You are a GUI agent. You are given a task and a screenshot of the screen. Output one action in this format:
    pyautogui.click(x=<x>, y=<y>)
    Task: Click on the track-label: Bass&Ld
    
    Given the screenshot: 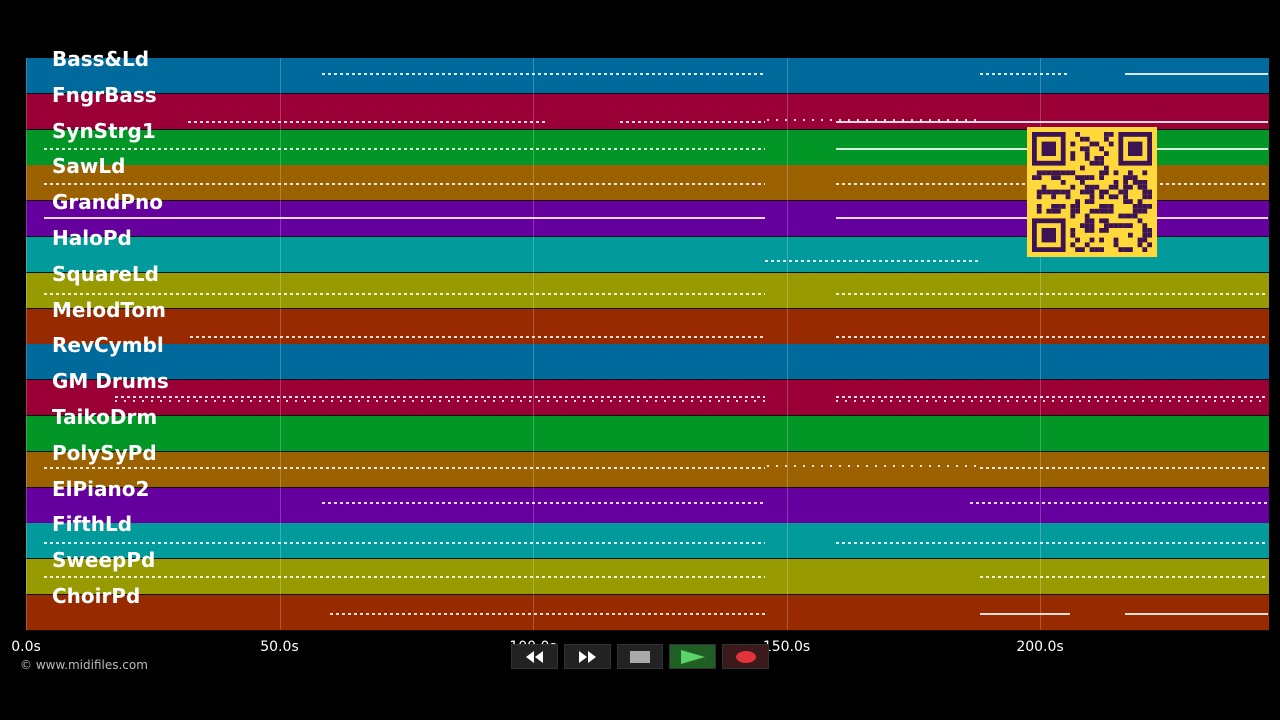 What is the action you would take?
    pyautogui.click(x=101, y=59)
    